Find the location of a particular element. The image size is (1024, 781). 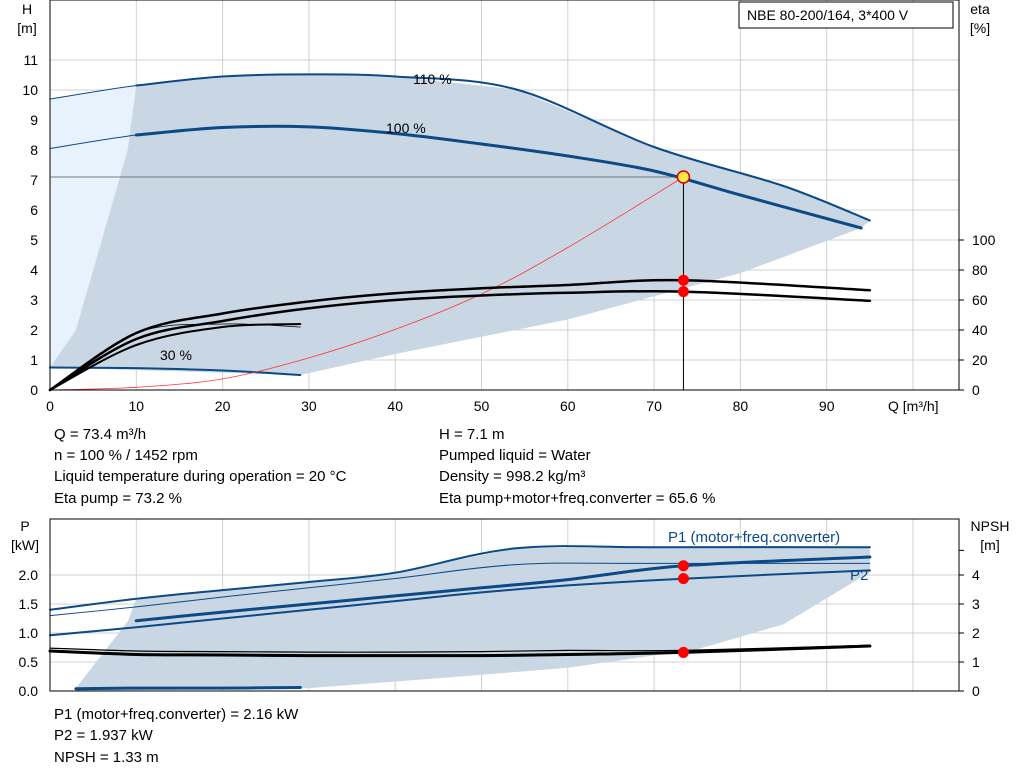

npsh-duty-marker is located at coordinates (683, 652).